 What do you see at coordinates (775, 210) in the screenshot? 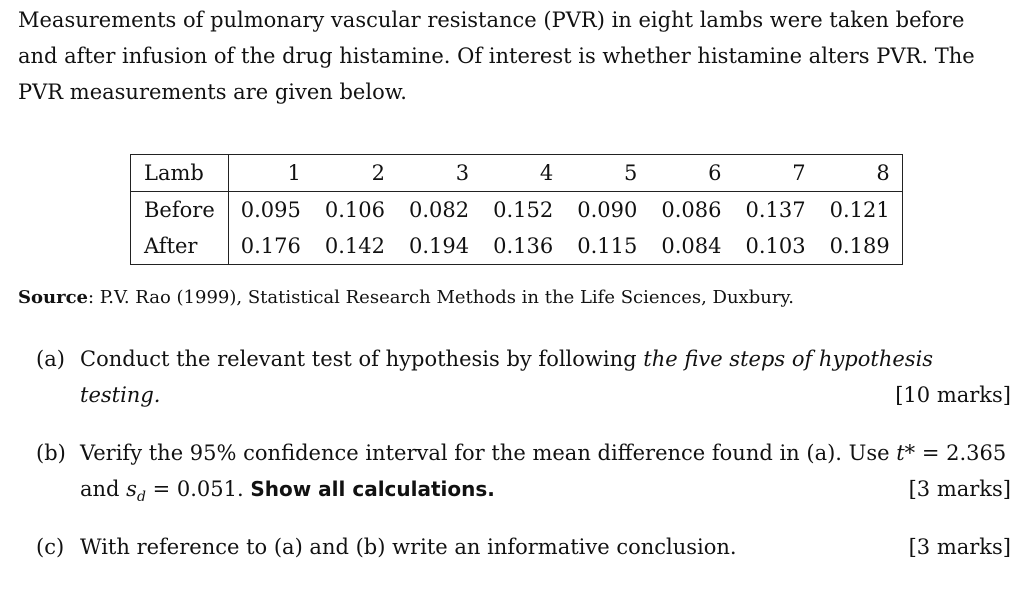
I see `table-cell: 0.137` at bounding box center [775, 210].